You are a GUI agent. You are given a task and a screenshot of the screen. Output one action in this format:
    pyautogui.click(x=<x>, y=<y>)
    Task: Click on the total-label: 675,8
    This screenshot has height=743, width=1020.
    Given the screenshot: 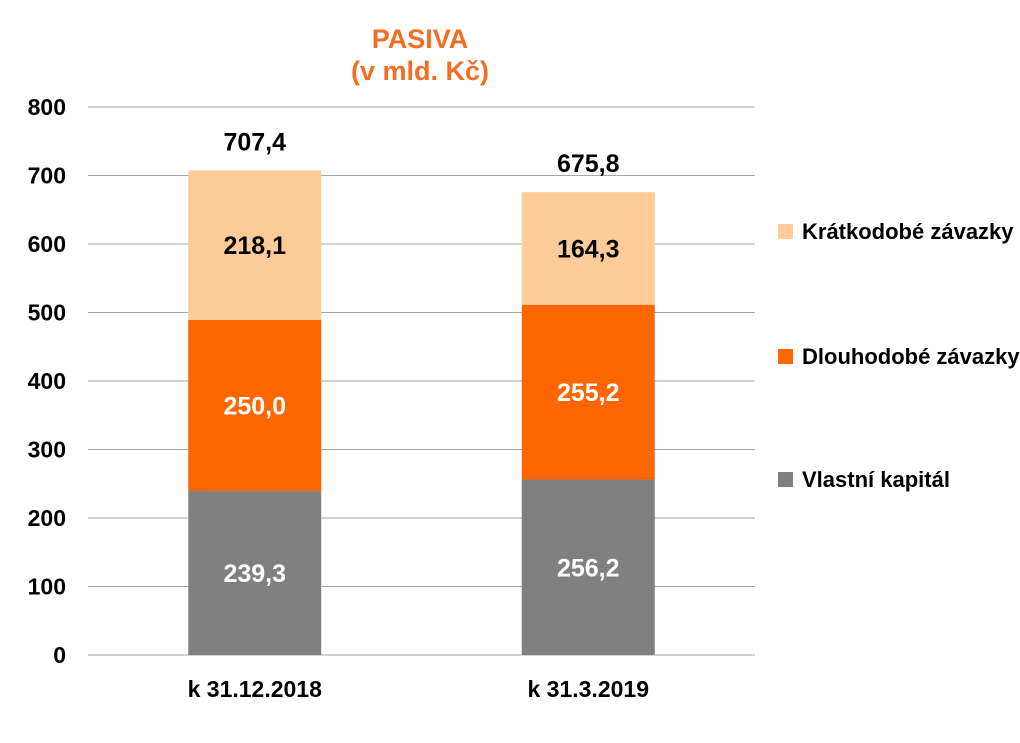 What is the action you would take?
    pyautogui.click(x=588, y=164)
    